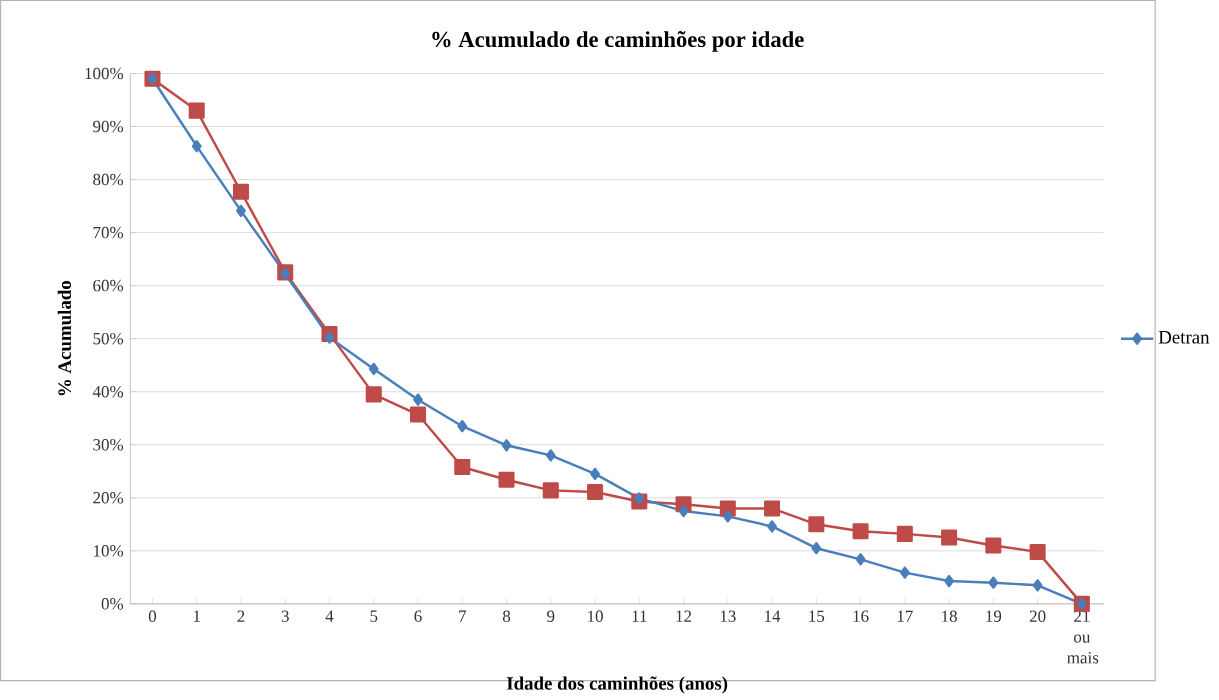 Image resolution: width=1219 pixels, height=700 pixels. What do you see at coordinates (1037, 616) in the screenshot?
I see `x-tick-label: 20` at bounding box center [1037, 616].